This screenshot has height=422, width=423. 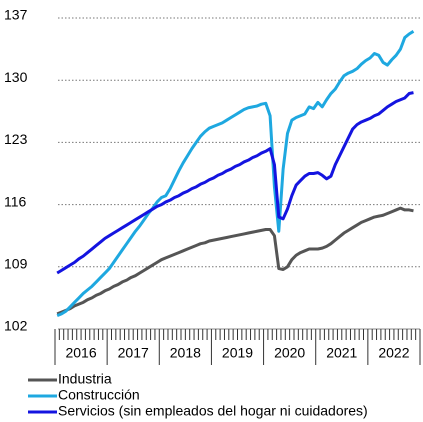 What do you see at coordinates (16, 139) in the screenshot?
I see `y-tick-label: 123` at bounding box center [16, 139].